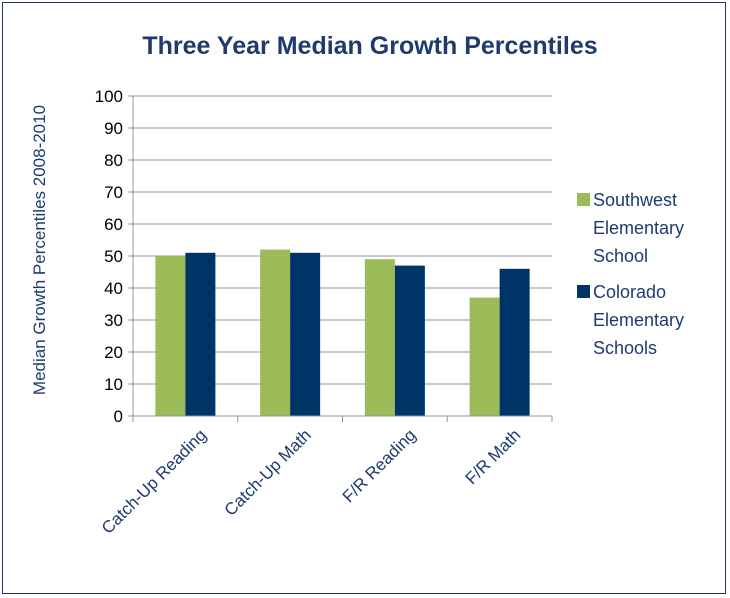 The image size is (730, 598). Describe the element at coordinates (113, 352) in the screenshot. I see `y-tick-label: 20` at that location.